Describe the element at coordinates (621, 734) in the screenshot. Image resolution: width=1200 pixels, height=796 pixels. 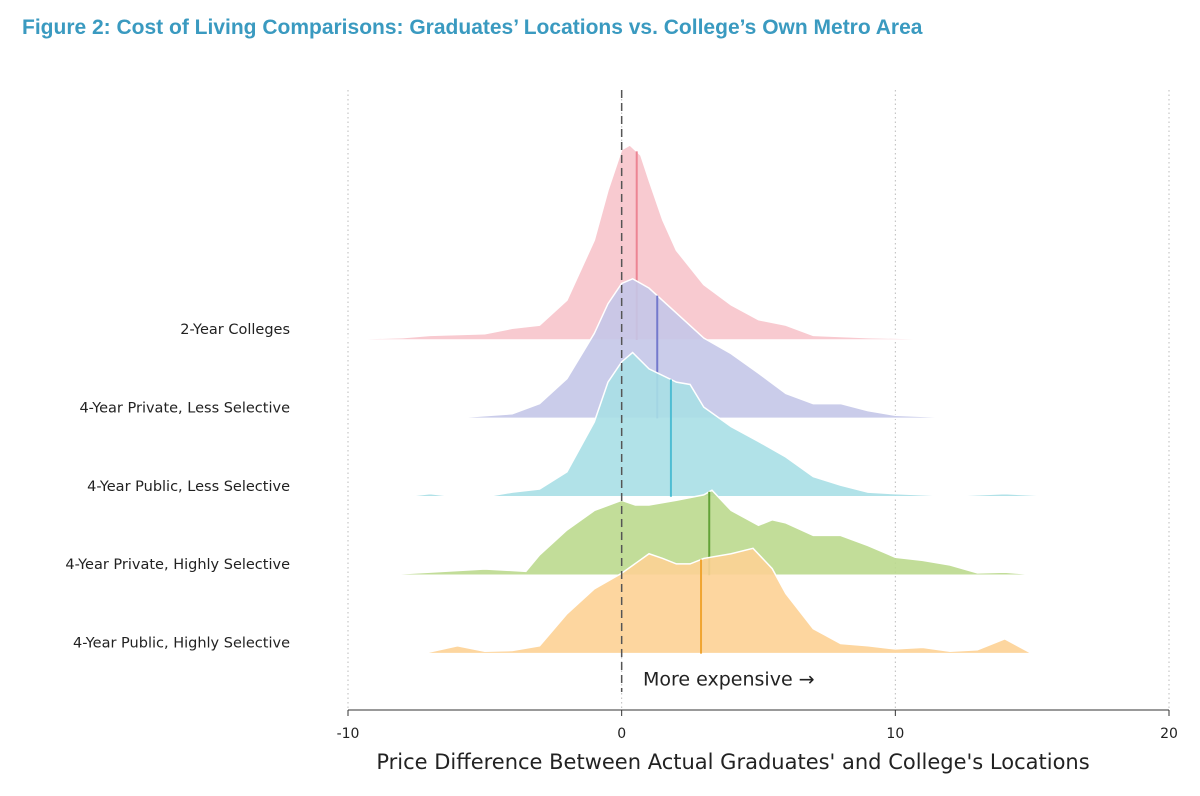
I see `x-tick-label: 0` at that location.